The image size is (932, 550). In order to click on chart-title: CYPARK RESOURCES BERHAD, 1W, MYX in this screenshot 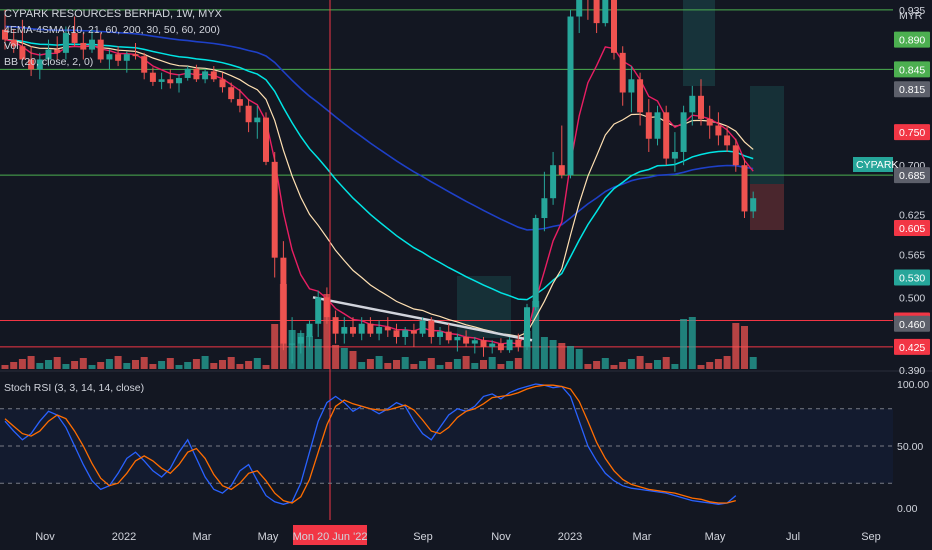, I will do `click(113, 14)`.